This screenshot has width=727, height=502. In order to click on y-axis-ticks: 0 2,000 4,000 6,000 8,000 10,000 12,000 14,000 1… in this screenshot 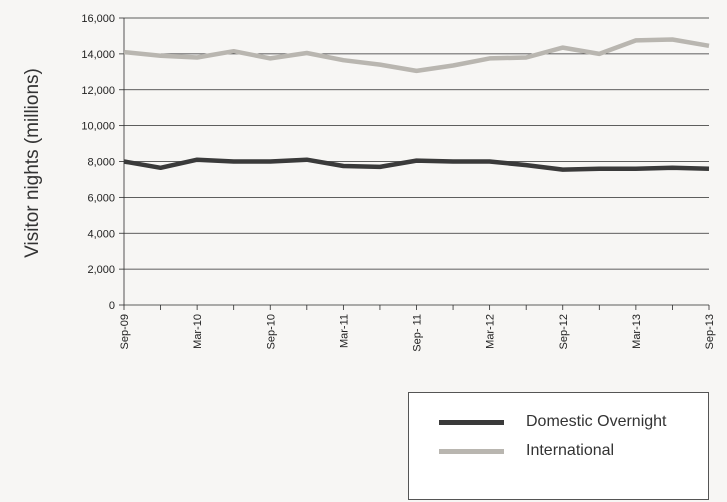, I will do `click(102, 162)`.